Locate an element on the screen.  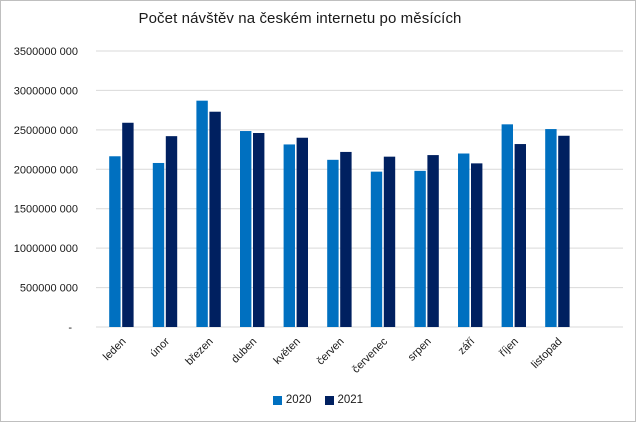
bar-2020-březen is located at coordinates (202, 213).